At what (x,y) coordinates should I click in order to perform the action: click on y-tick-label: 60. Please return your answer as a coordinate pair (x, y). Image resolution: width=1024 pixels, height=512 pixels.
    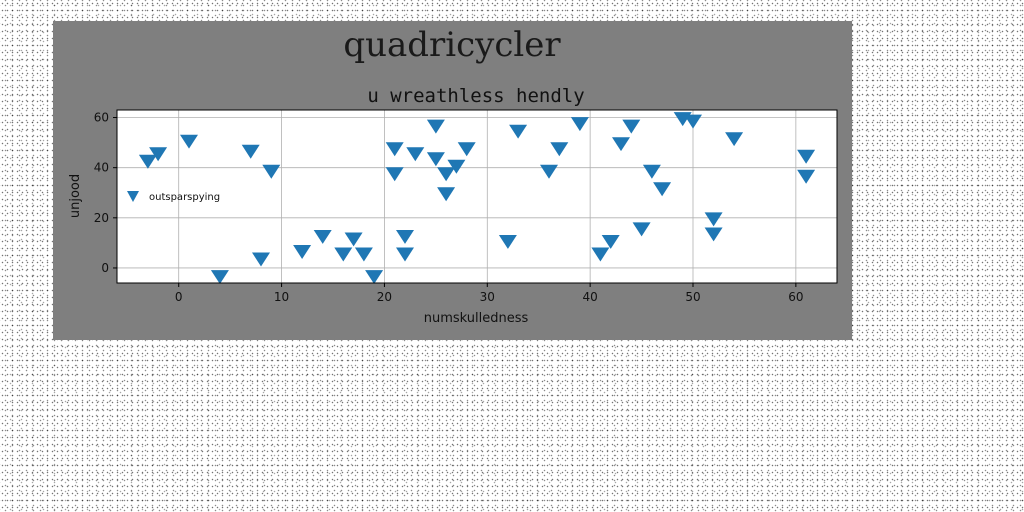
    Looking at the image, I should click on (101, 118).